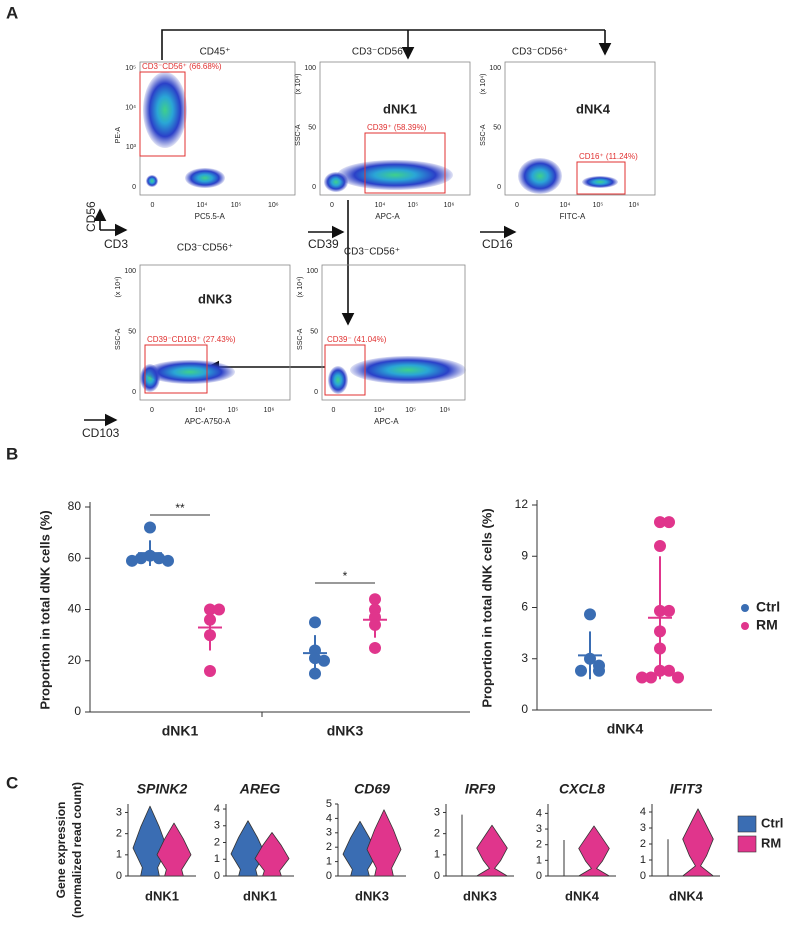 The height and width of the screenshot is (934, 788). I want to click on y-tick-label: 10⁴, so click(130, 108).